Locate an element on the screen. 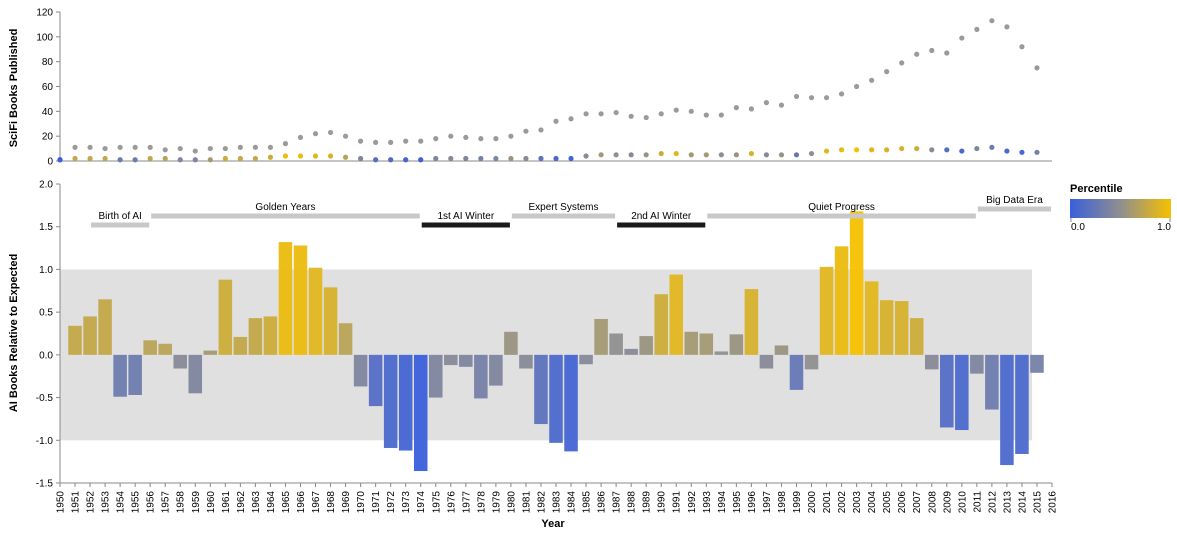 This screenshot has width=1177, height=541. x-tick-label: 2007 is located at coordinates (917, 502).